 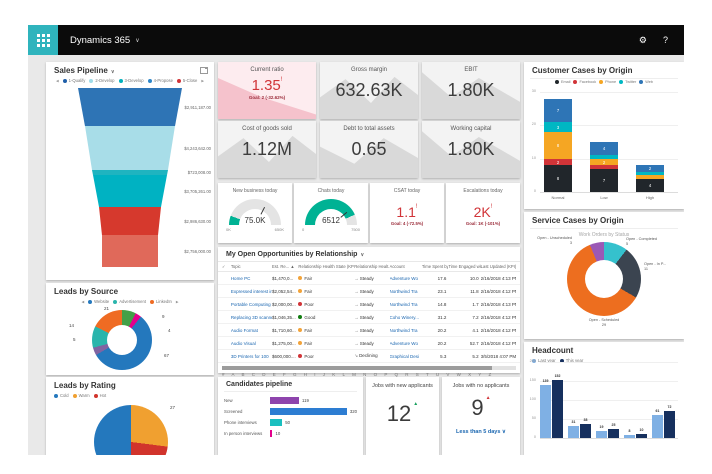 I want to click on bar: 72, so click(x=669, y=421).